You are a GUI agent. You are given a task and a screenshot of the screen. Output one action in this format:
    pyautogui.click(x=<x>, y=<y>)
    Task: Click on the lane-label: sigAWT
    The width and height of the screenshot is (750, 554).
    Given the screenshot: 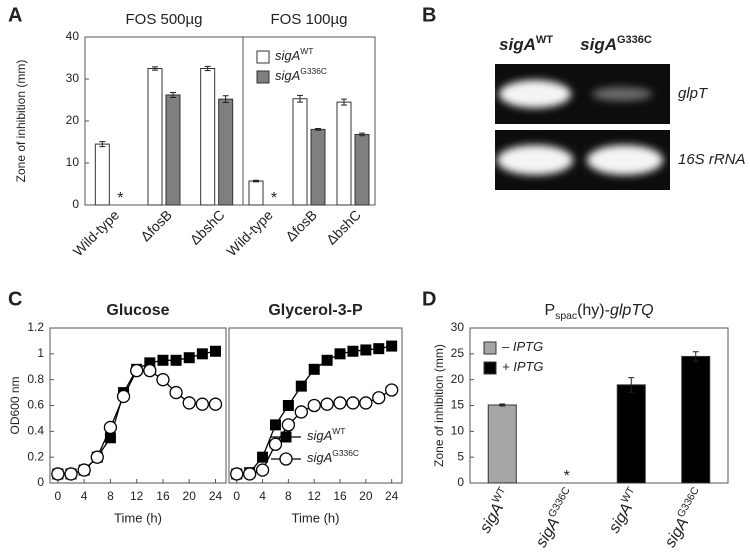 What is the action you would take?
    pyautogui.click(x=526, y=44)
    